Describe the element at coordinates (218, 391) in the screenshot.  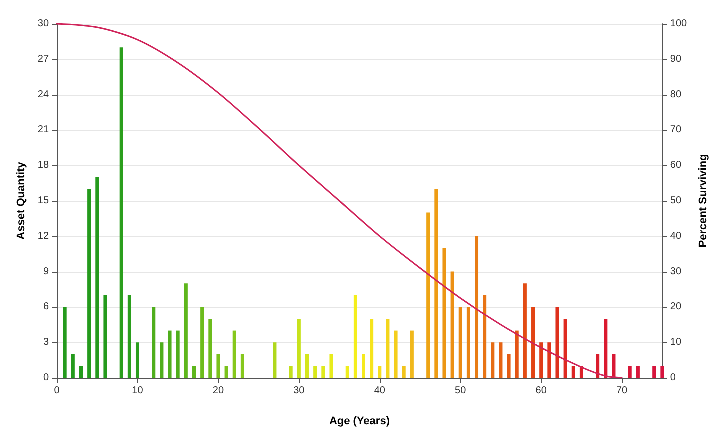
I see `x-tick-label: 20` at that location.